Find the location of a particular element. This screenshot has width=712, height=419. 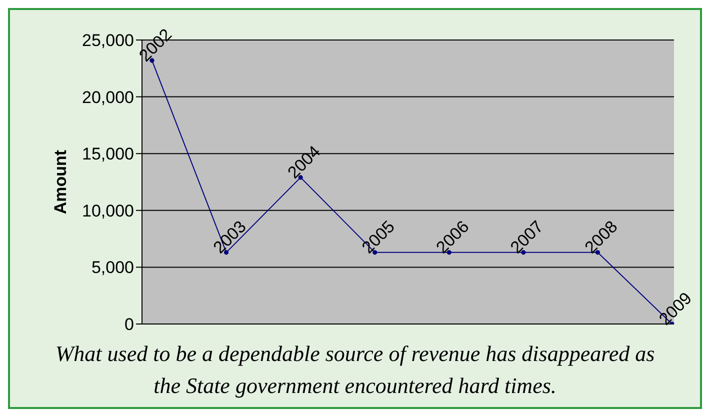

y-tick-label: 5,000 is located at coordinates (112, 268).